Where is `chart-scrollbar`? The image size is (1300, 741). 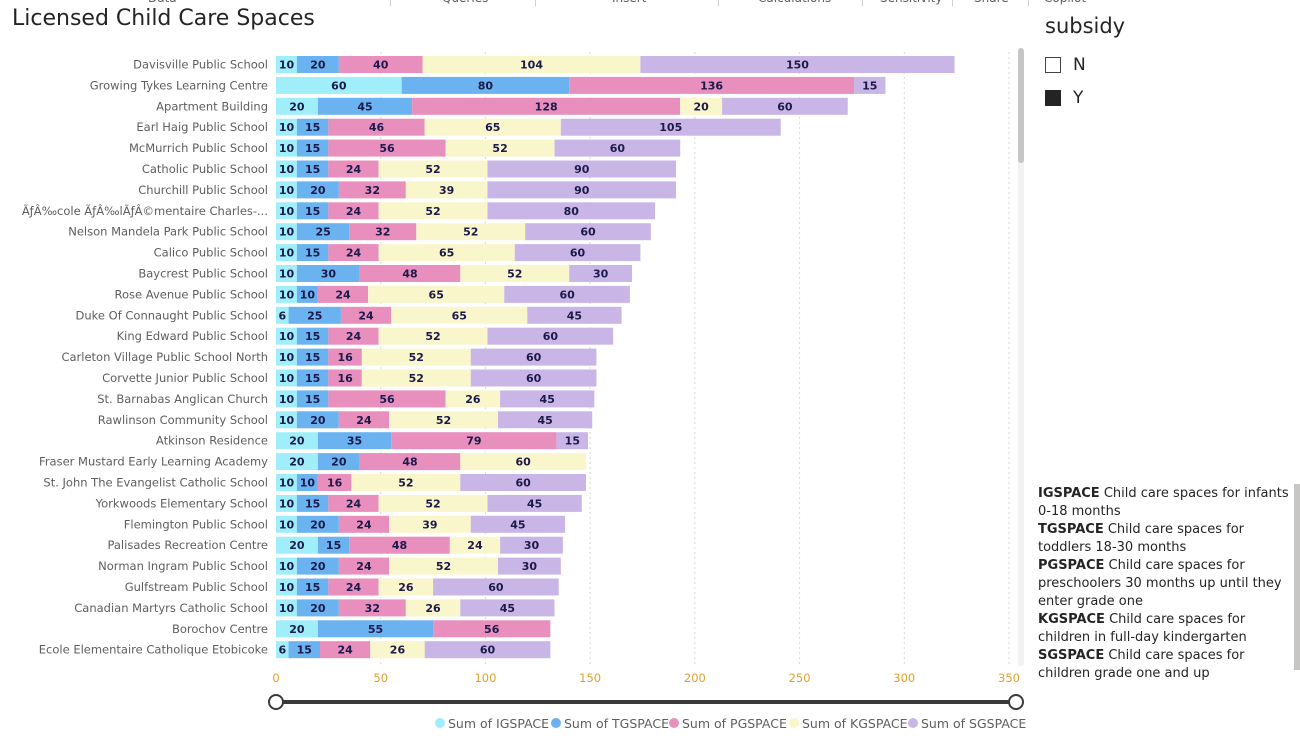
chart-scrollbar is located at coordinates (1021, 357).